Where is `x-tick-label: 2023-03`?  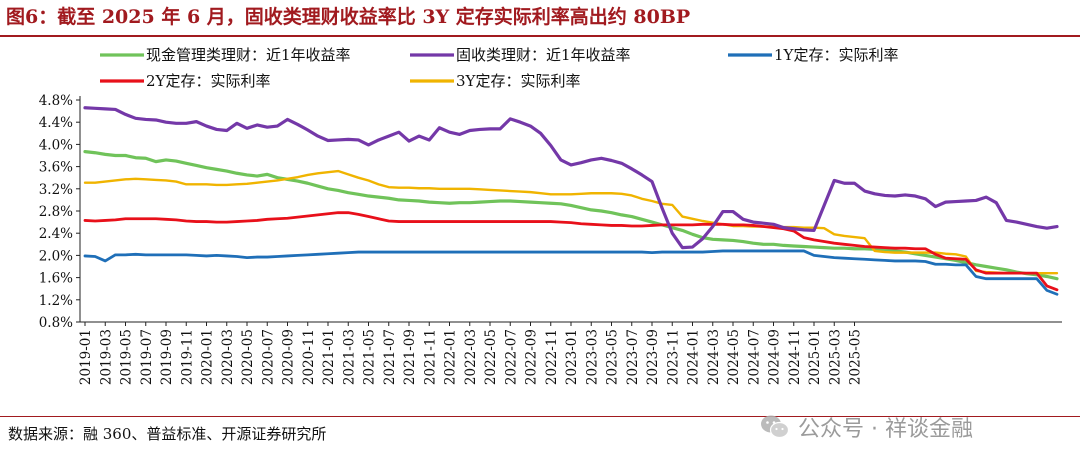 x-tick-label: 2023-03 is located at coordinates (592, 357).